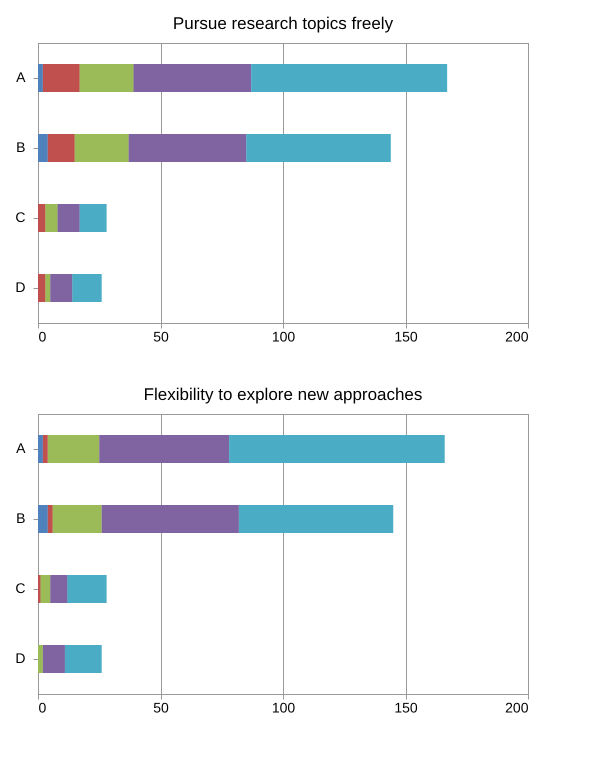 This screenshot has height=784, width=592. Describe the element at coordinates (283, 394) in the screenshot. I see `chart-title: Flexibility to explore new approaches` at that location.